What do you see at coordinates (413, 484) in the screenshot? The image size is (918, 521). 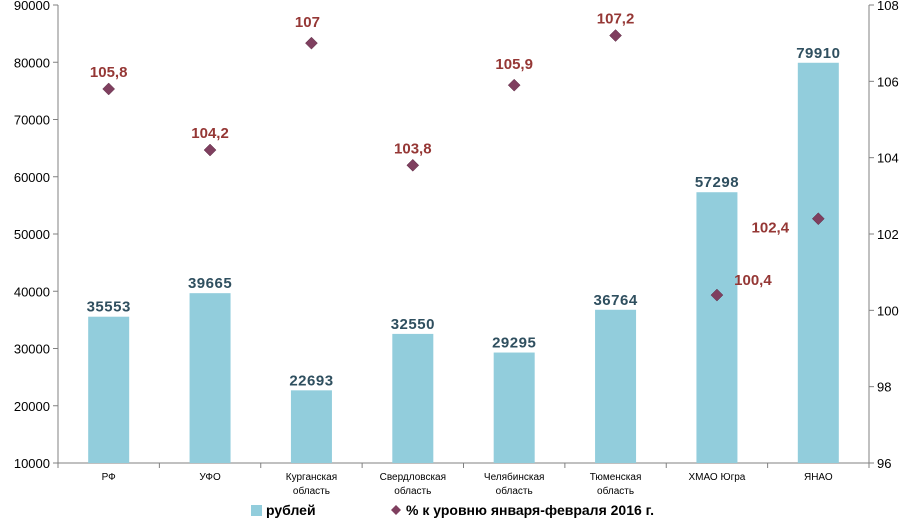 I see `category-label: Свердловская область` at bounding box center [413, 484].